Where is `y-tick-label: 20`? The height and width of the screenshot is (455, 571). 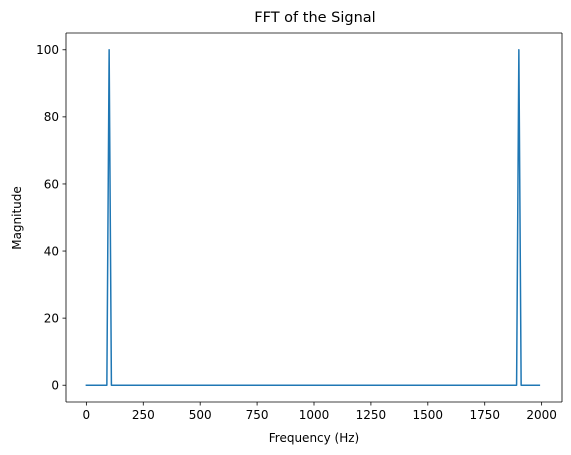
y-tick-label: 20 is located at coordinates (51, 318).